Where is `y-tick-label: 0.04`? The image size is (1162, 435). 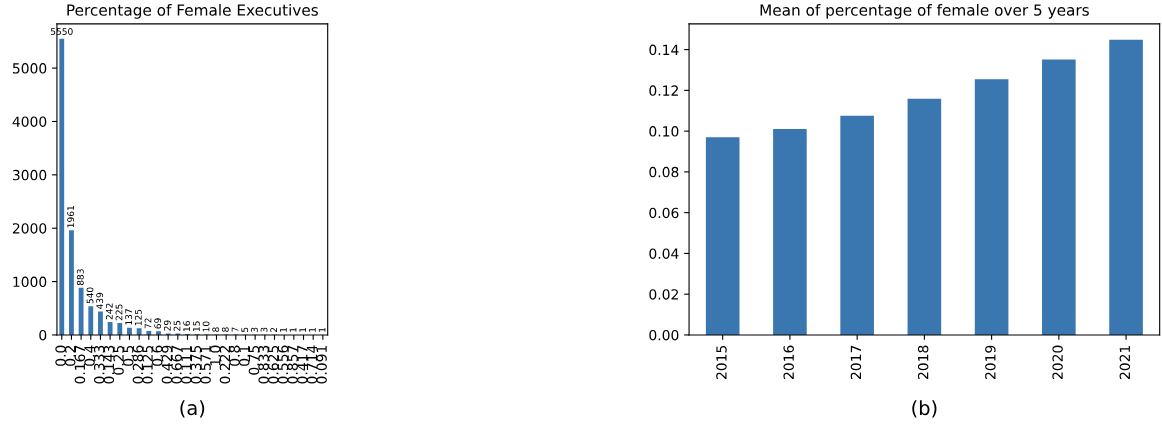 y-tick-label: 0.04 is located at coordinates (664, 253).